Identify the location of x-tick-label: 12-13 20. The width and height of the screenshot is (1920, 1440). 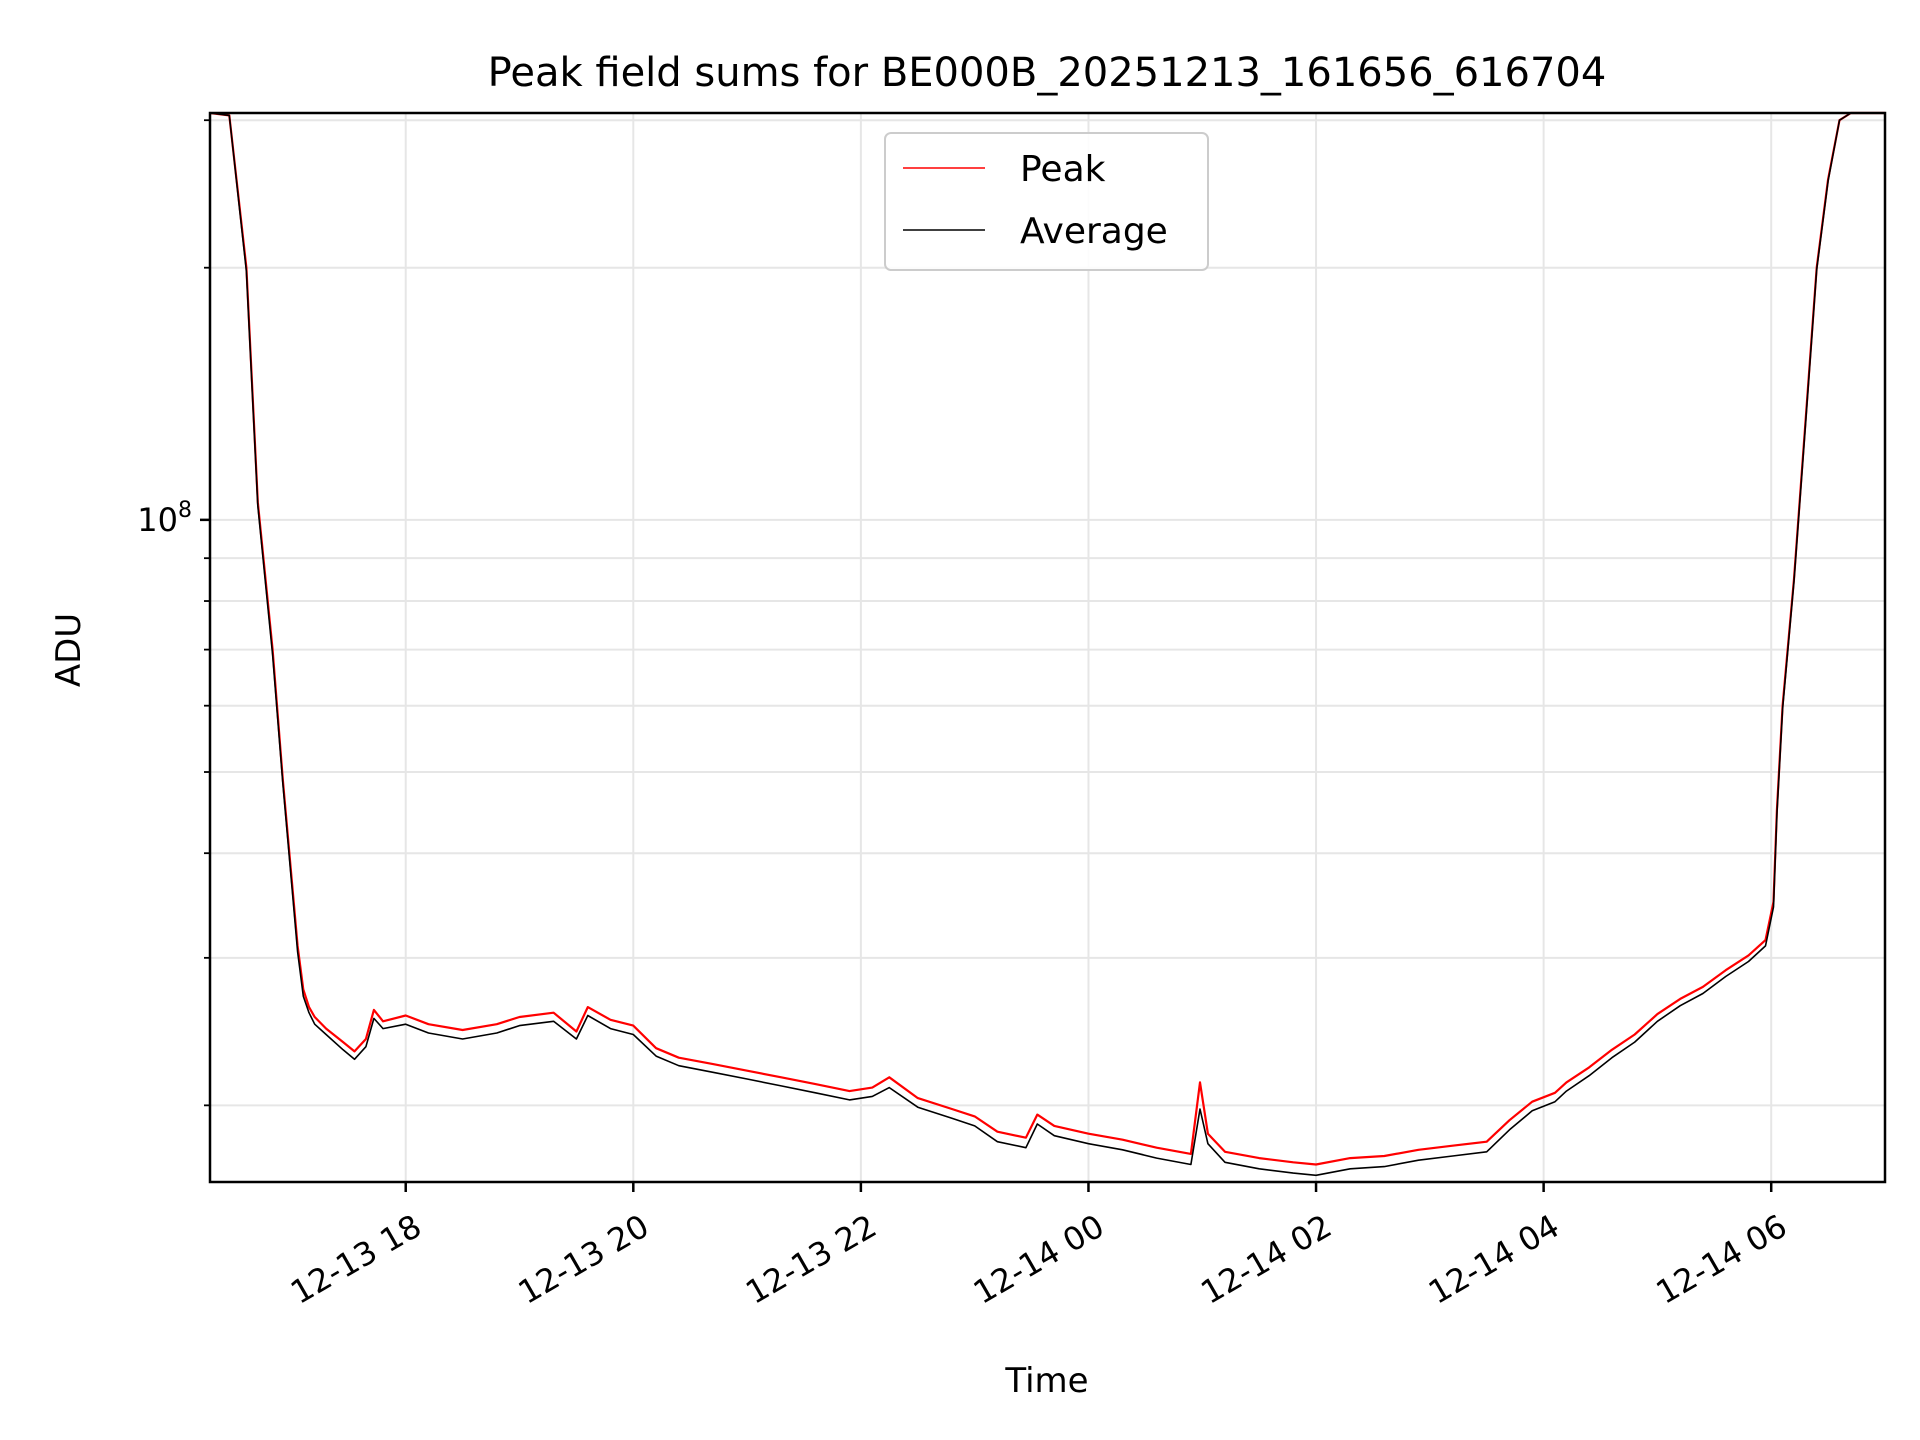
(584, 1259).